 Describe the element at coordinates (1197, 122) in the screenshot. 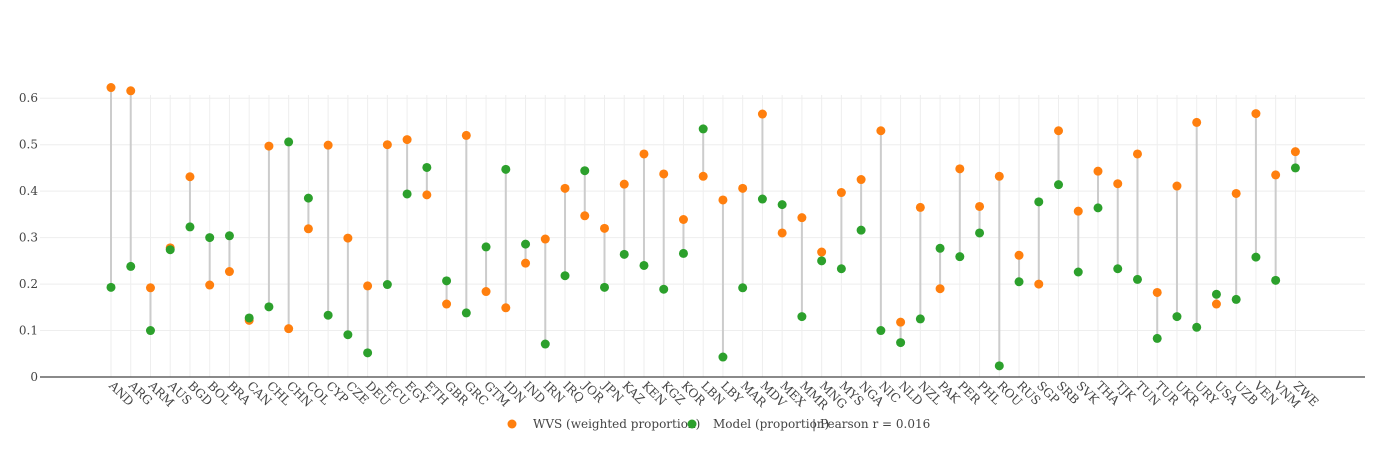

I see `wvs-point-ury` at that location.